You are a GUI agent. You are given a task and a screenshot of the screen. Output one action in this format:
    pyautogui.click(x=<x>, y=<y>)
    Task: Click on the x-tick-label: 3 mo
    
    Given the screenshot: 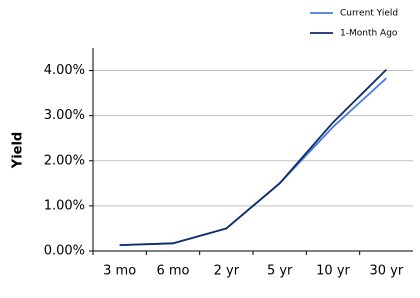 What is the action you would take?
    pyautogui.click(x=119, y=271)
    